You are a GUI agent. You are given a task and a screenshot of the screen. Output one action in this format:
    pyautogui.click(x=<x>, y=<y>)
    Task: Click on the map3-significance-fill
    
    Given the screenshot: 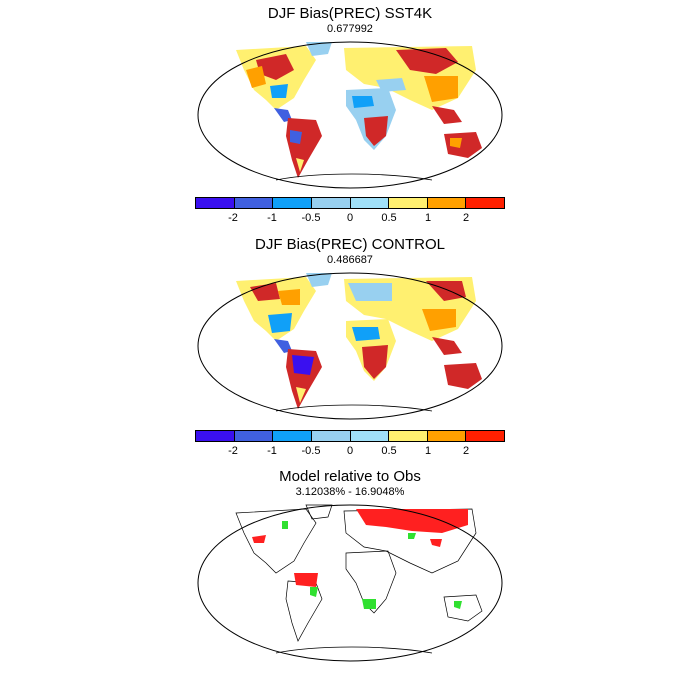 What is the action you would take?
    pyautogui.click(x=360, y=559)
    